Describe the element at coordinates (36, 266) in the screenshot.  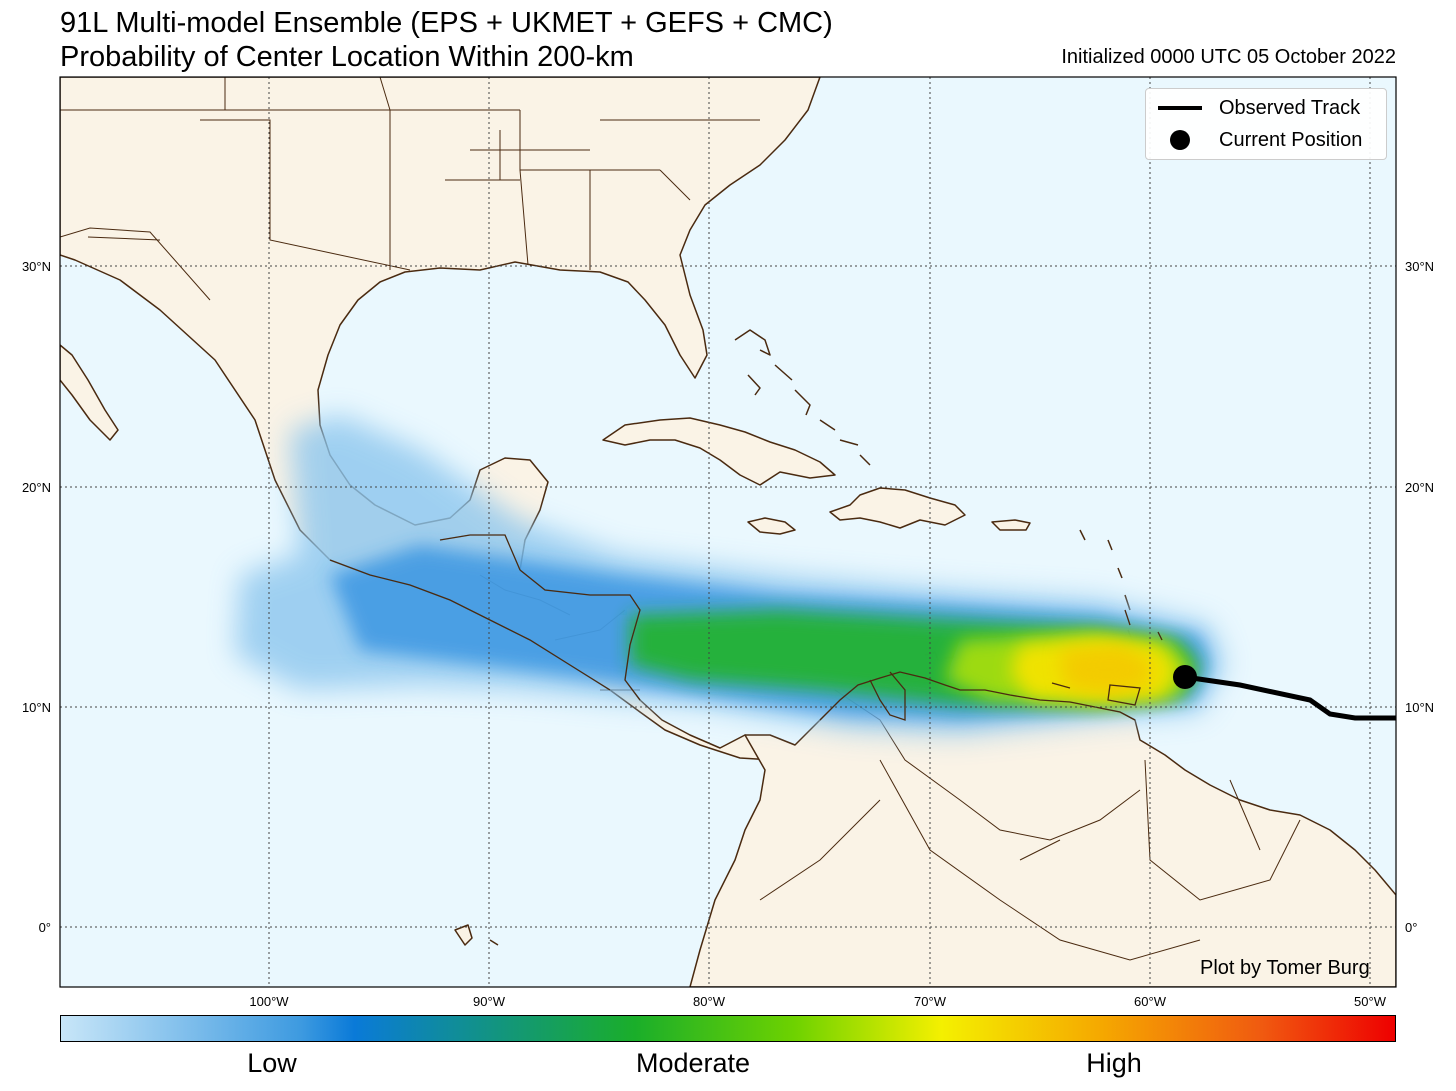
I see `lat-label-30n: 30°N` at that location.